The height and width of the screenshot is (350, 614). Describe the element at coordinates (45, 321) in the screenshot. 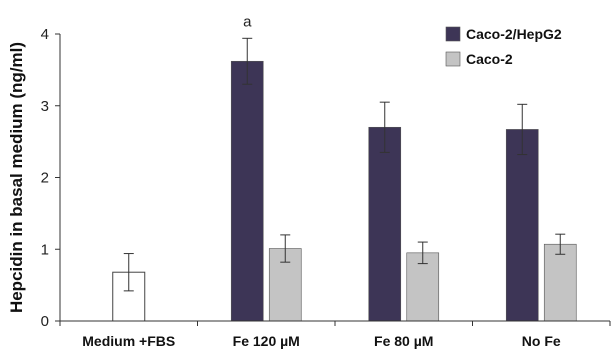

I see `y-tick-label: 0` at that location.